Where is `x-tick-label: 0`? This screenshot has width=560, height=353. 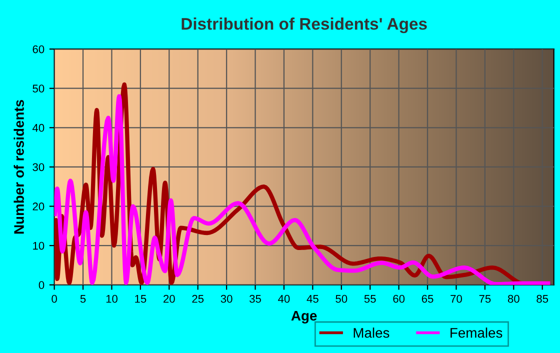
x-tick-label: 0 is located at coordinates (54, 298).